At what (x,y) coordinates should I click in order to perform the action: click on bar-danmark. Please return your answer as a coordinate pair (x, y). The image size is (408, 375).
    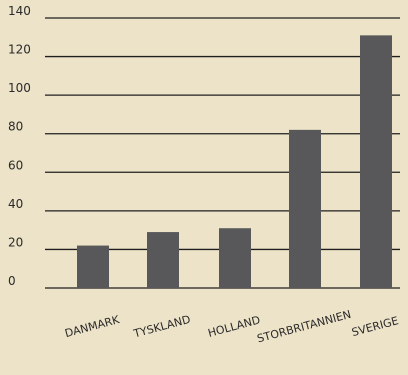
    Looking at the image, I should click on (93, 266).